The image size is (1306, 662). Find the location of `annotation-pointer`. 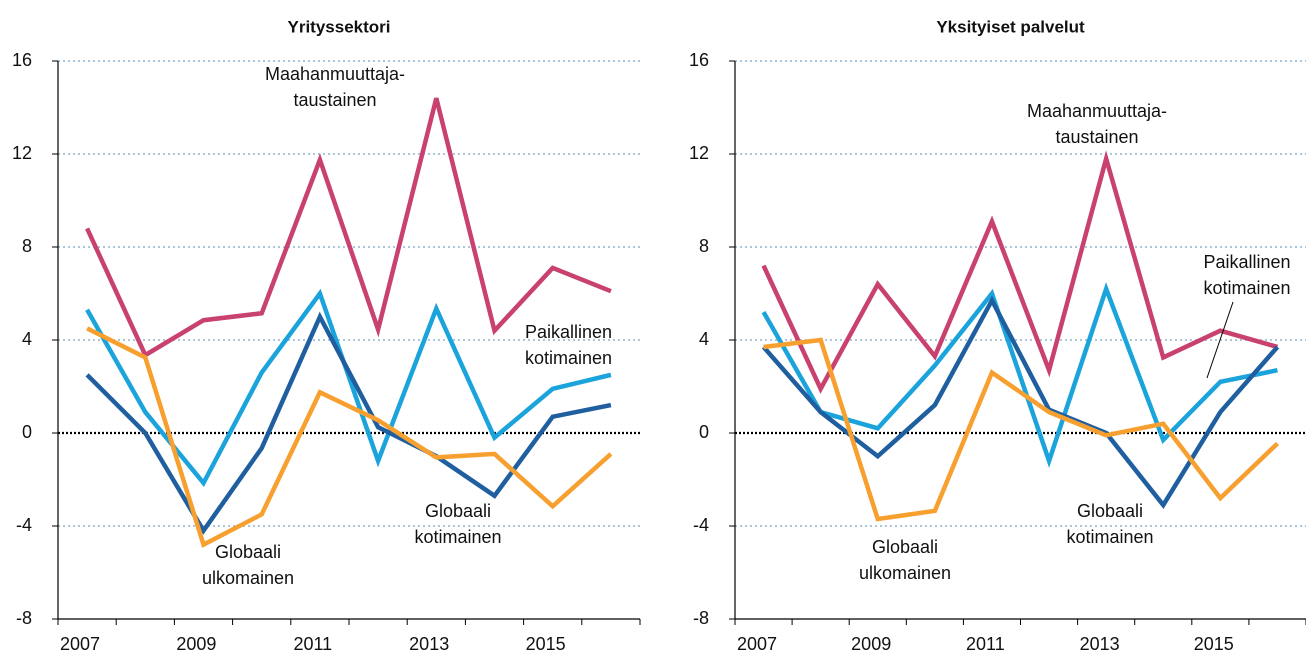

annotation-pointer is located at coordinates (1220, 340).